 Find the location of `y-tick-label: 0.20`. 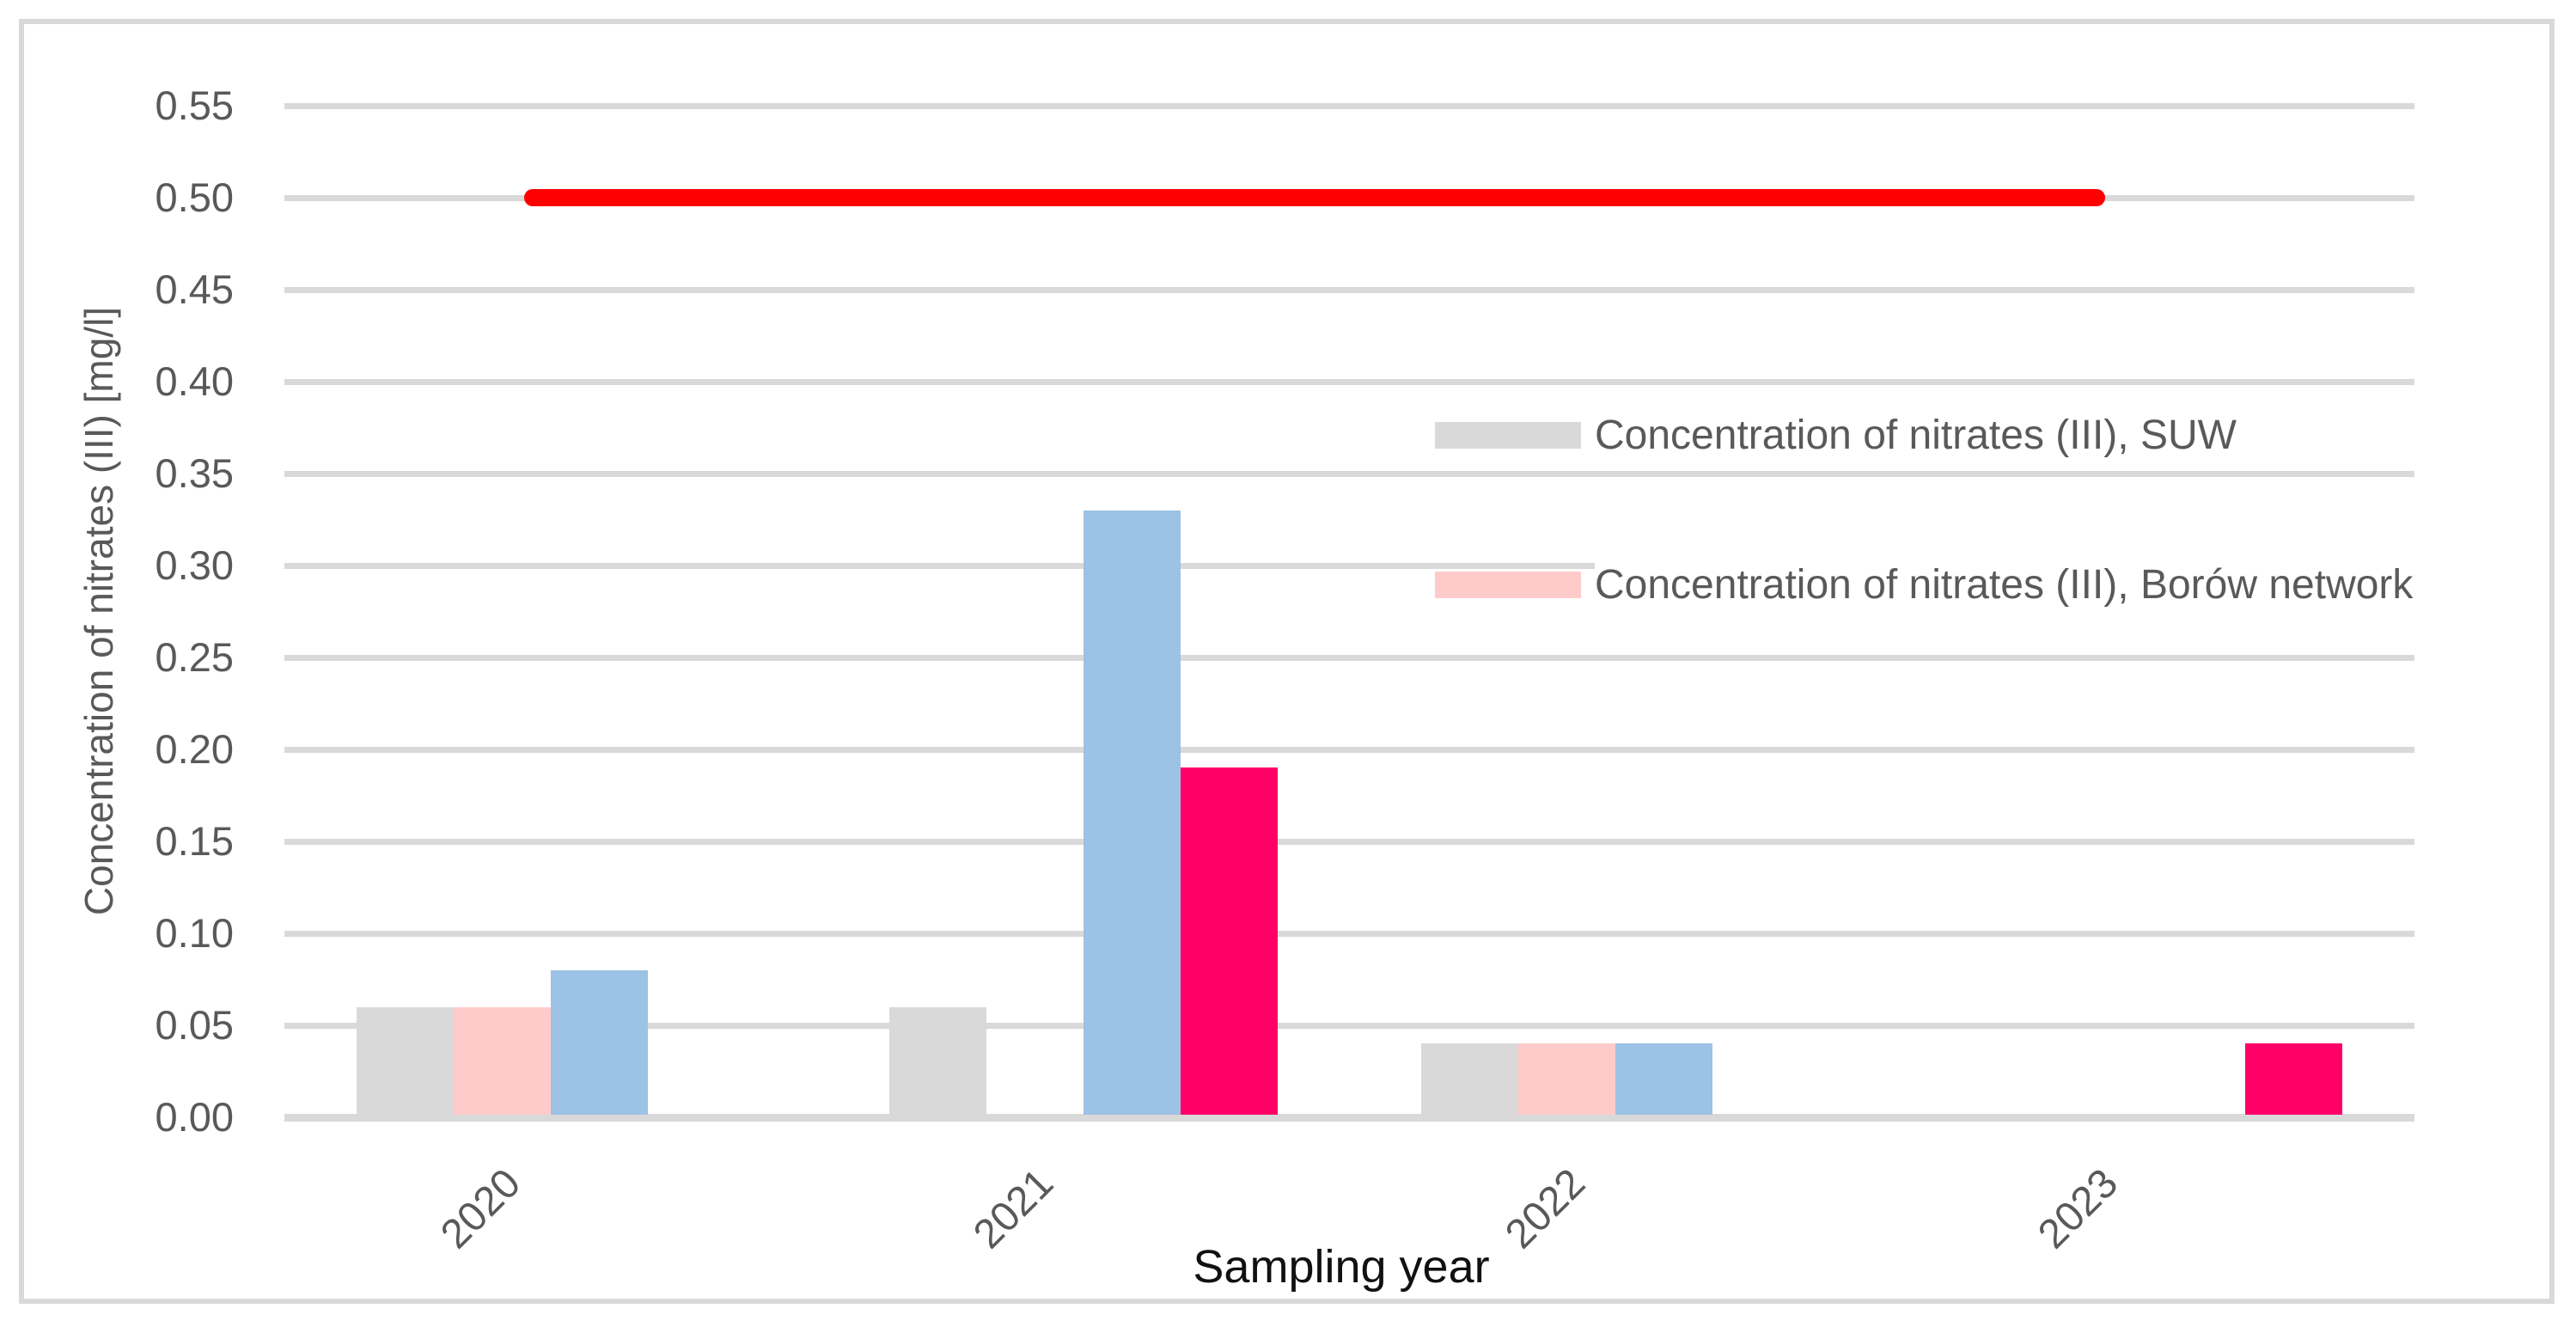

y-tick-label: 0.20 is located at coordinates (194, 749).